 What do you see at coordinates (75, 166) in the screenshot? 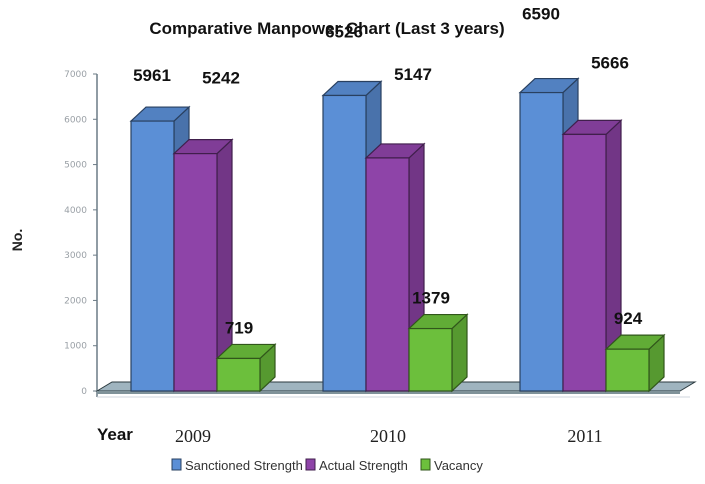
I see `y-tick-label: 5000` at bounding box center [75, 166].